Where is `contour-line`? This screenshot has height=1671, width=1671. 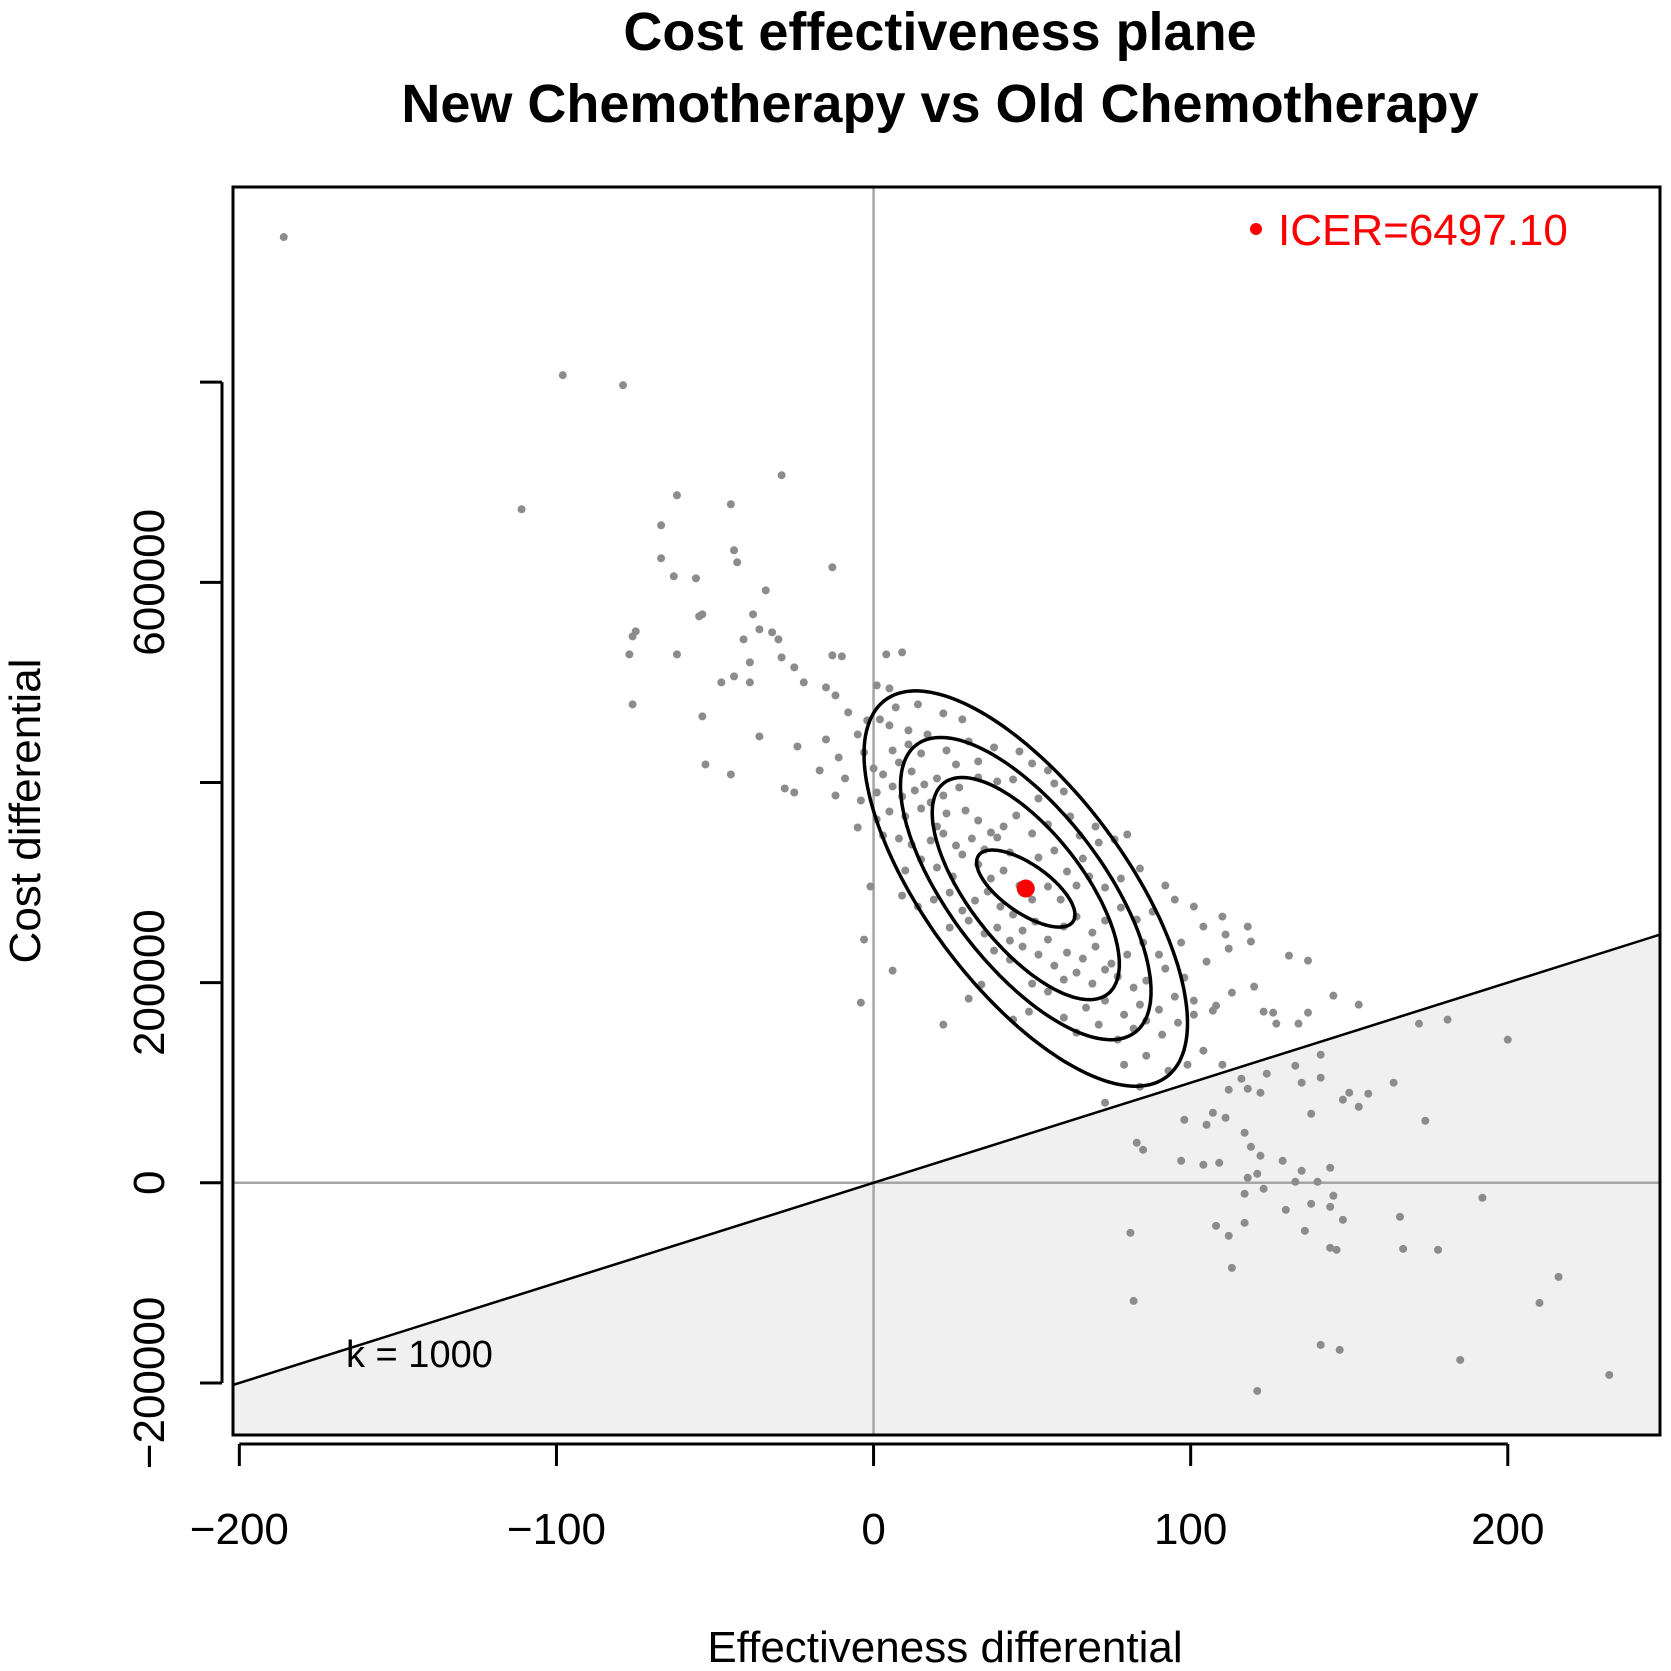
contour-line is located at coordinates (1025, 888).